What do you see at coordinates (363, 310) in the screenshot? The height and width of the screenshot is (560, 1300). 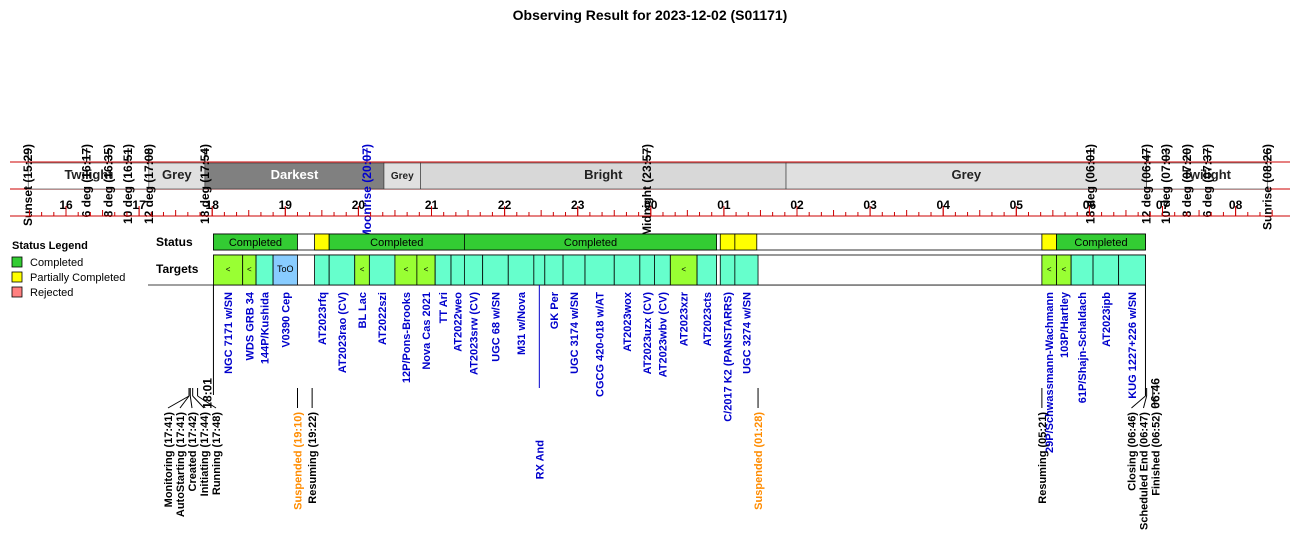 I see `target-label: BL Lac` at bounding box center [363, 310].